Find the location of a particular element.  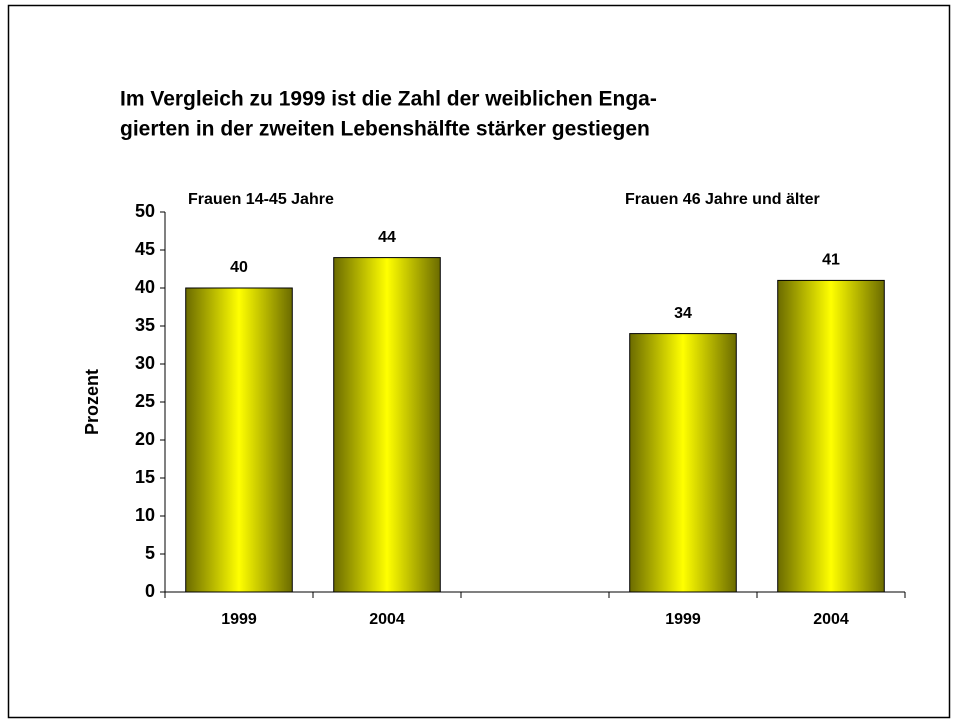

y-tick-label: 20 is located at coordinates (145, 439).